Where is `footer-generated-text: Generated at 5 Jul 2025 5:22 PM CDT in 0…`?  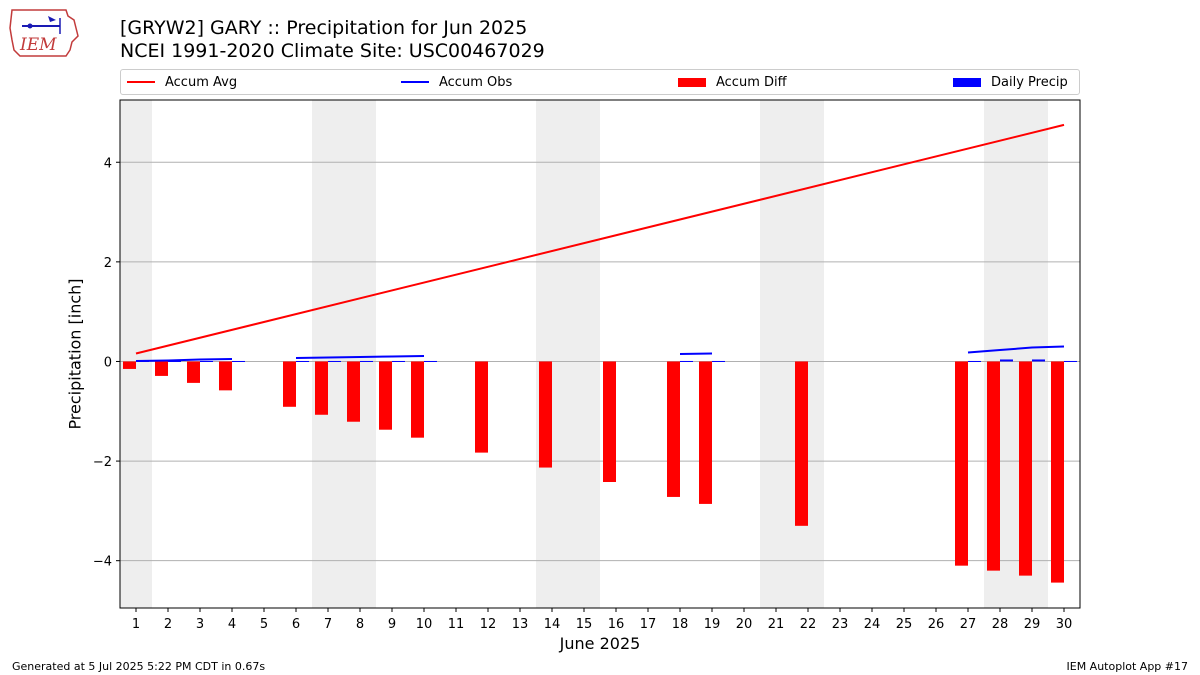 footer-generated-text: Generated at 5 Jul 2025 5:22 PM CDT in 0… is located at coordinates (139, 666).